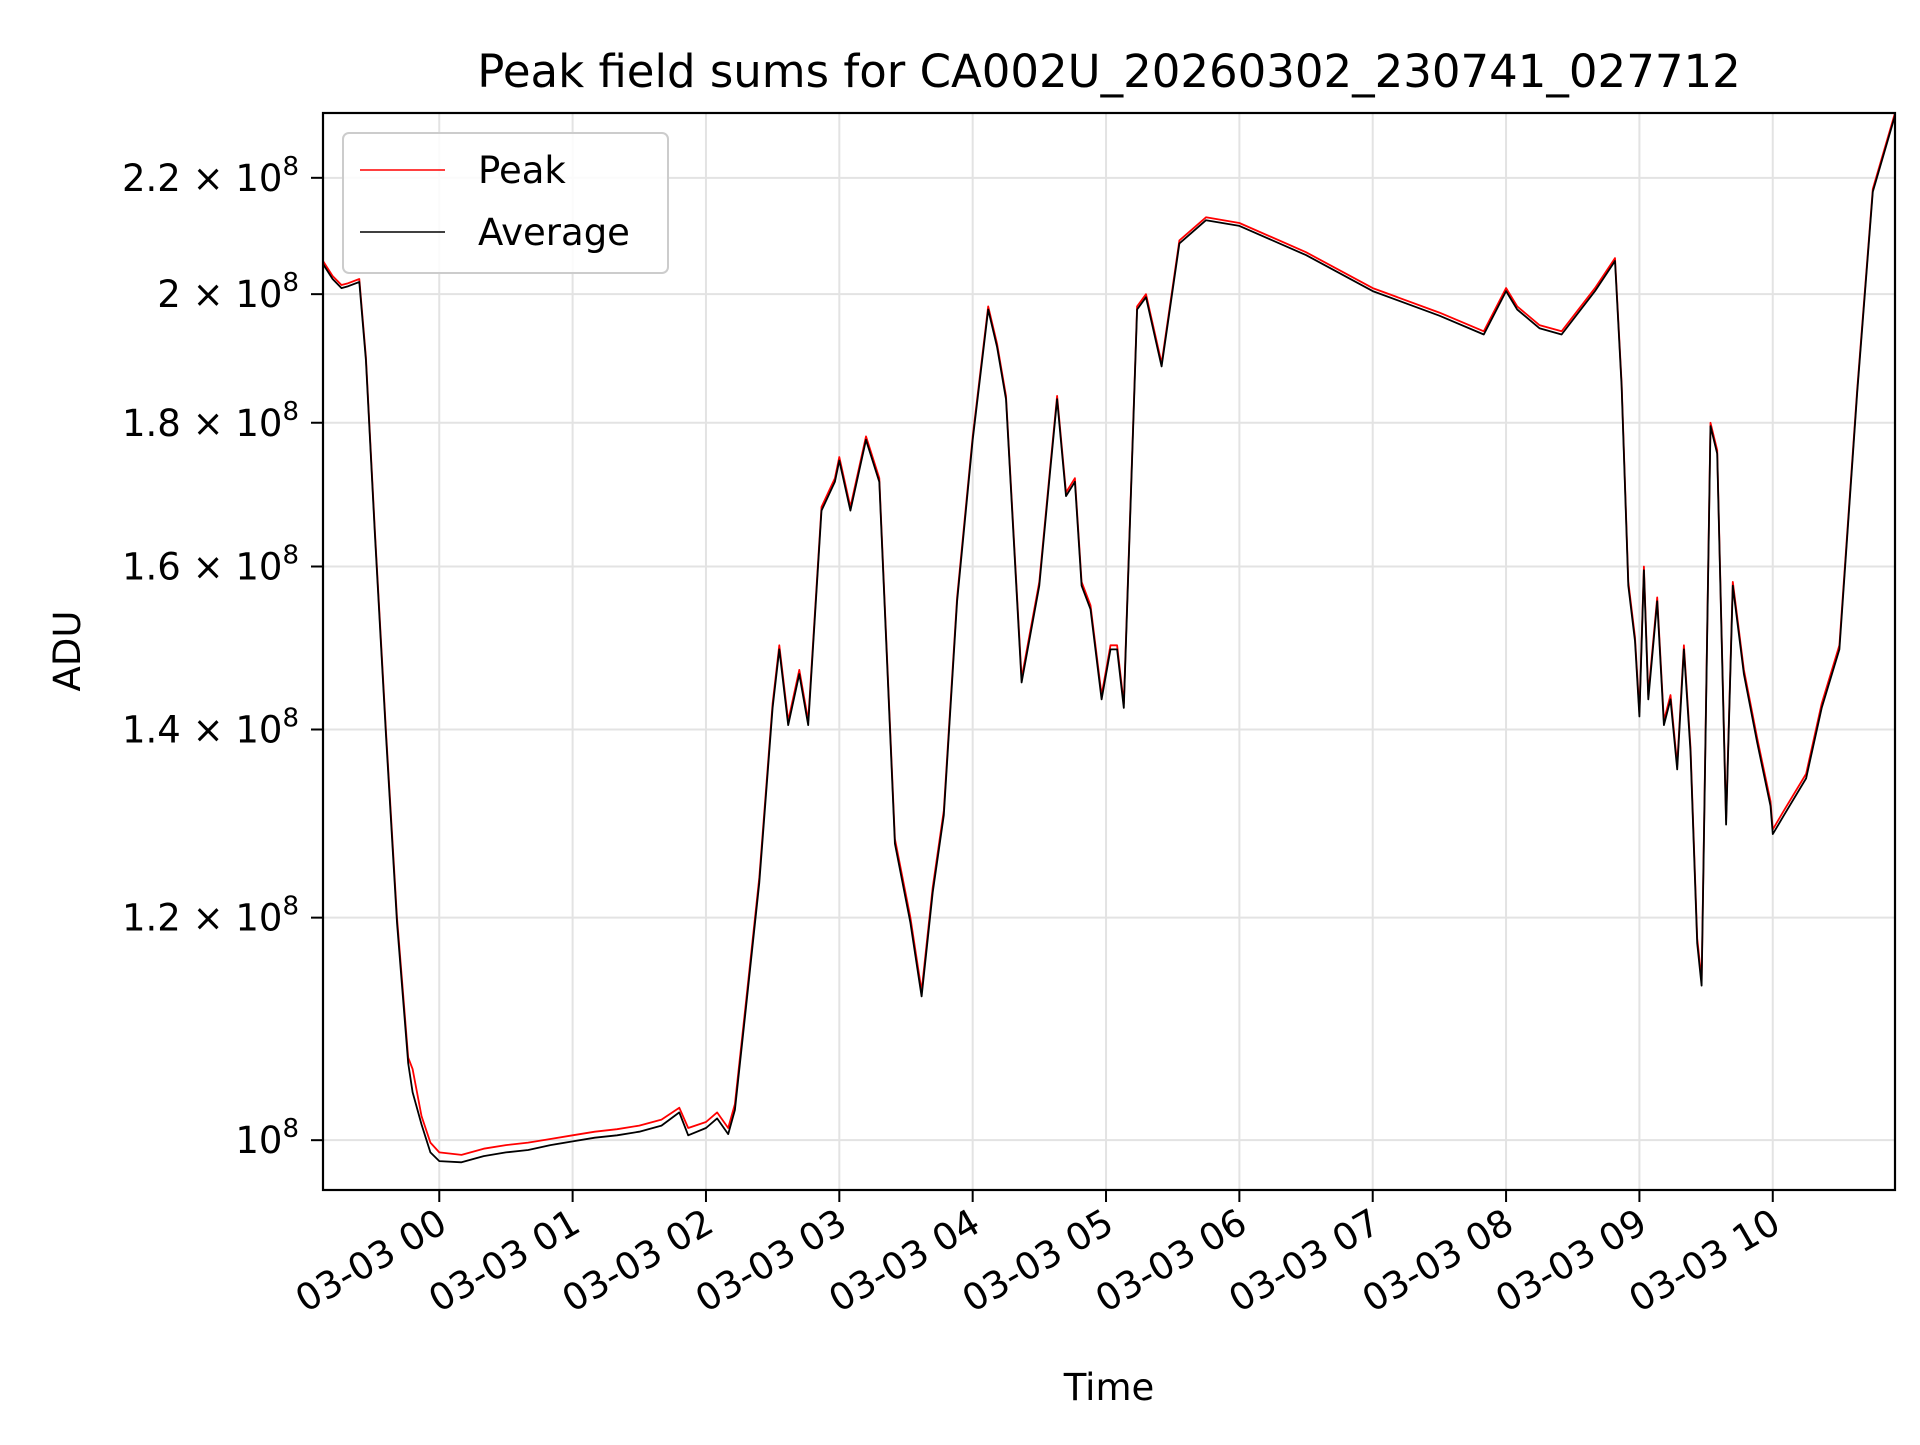 Image resolution: width=1920 pixels, height=1445 pixels. What do you see at coordinates (554, 232) in the screenshot?
I see `legend-label-average: Average` at bounding box center [554, 232].